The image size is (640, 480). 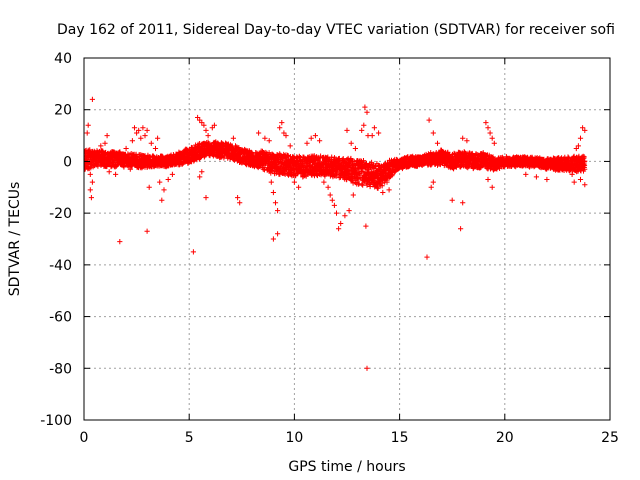 I want to click on x-tick-label: 15, so click(x=400, y=438).